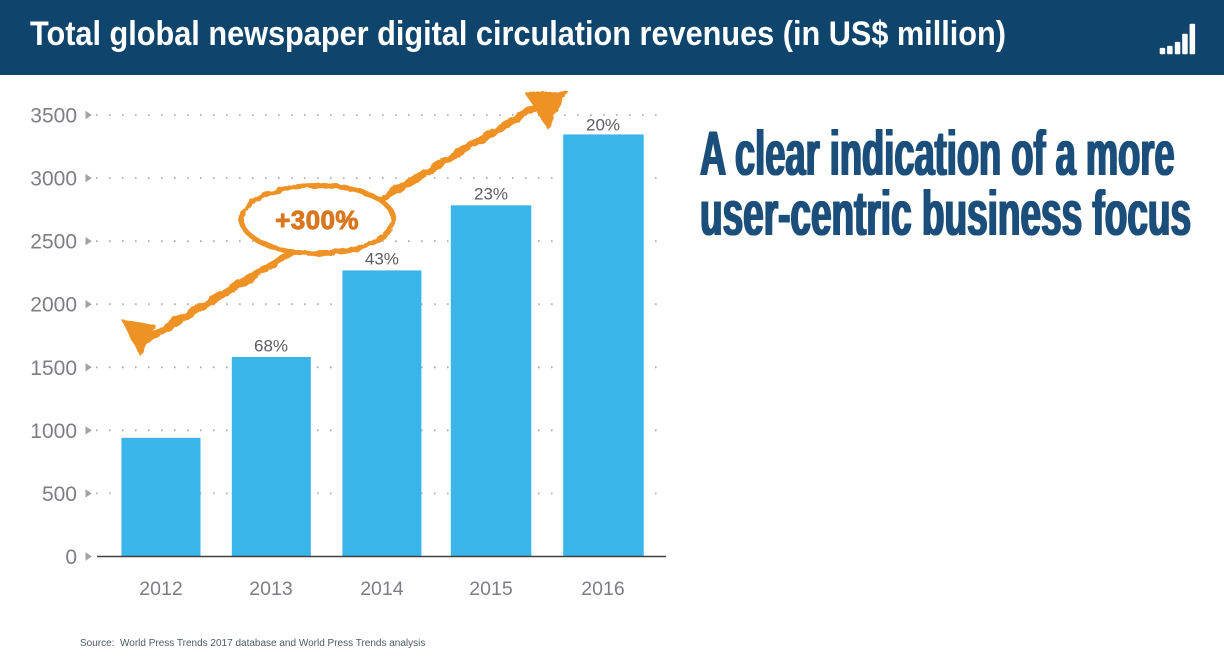  I want to click on svg-text: 3500, so click(53, 116).